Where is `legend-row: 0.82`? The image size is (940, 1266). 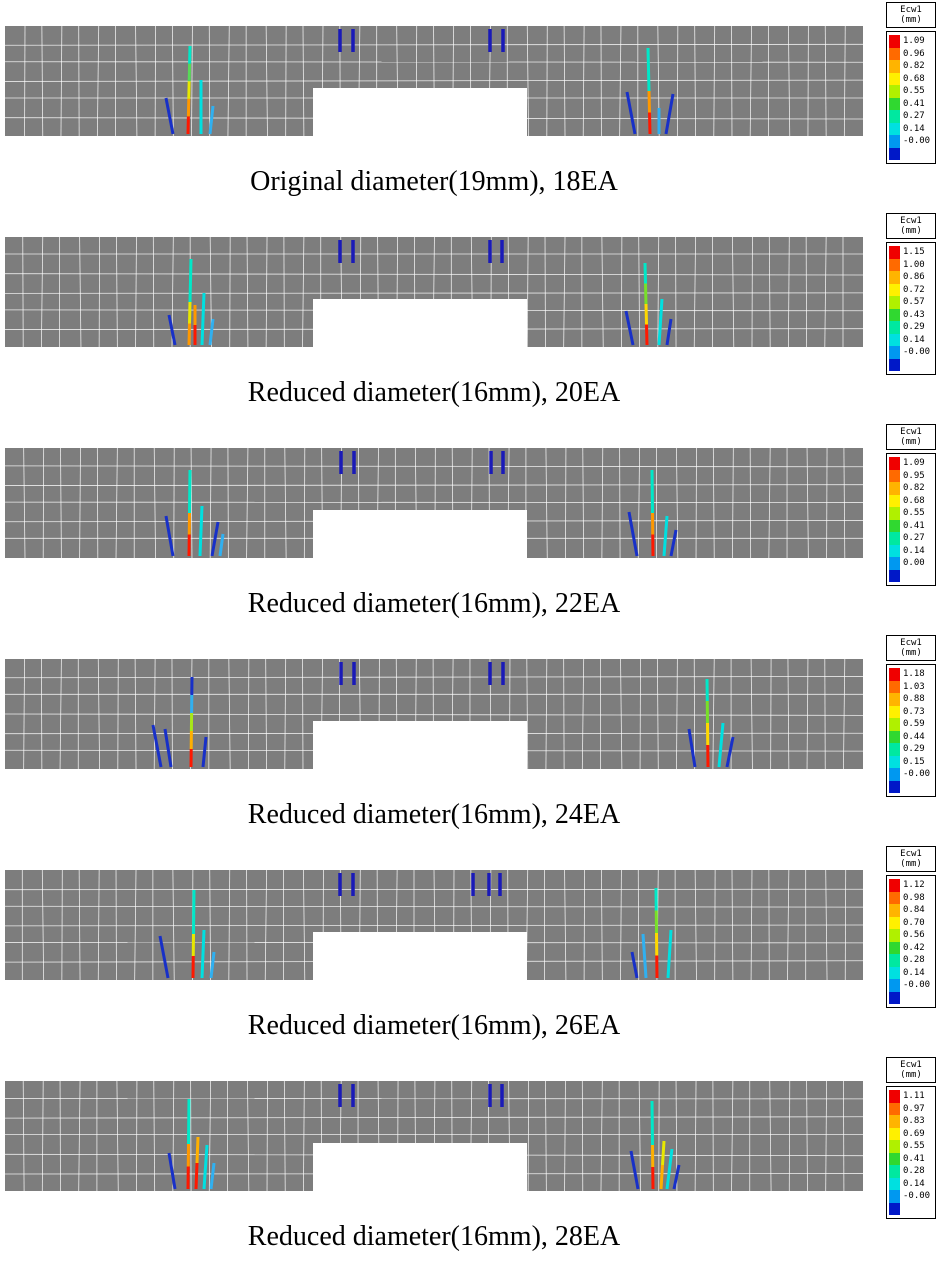
legend-row: 0.82 is located at coordinates (911, 488).